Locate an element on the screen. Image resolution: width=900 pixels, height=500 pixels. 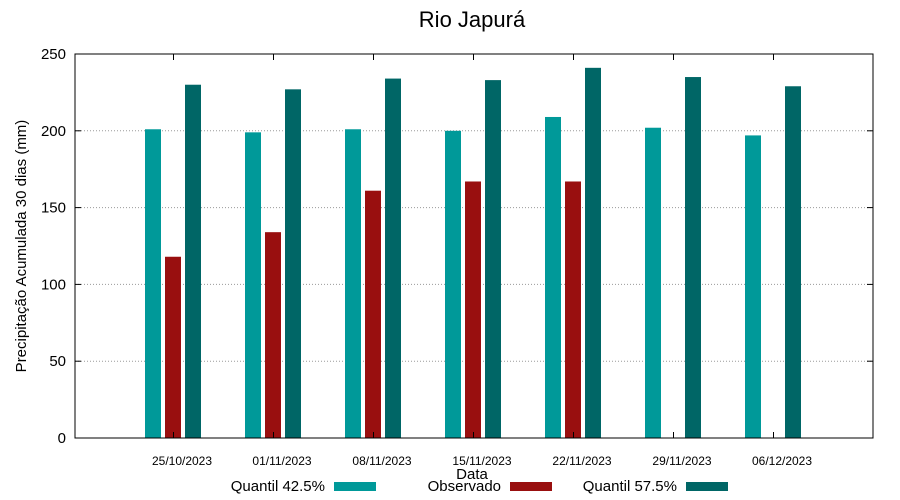
legend: Quantil 42.5% Observado Quantil 57.5% is located at coordinates (479, 486).